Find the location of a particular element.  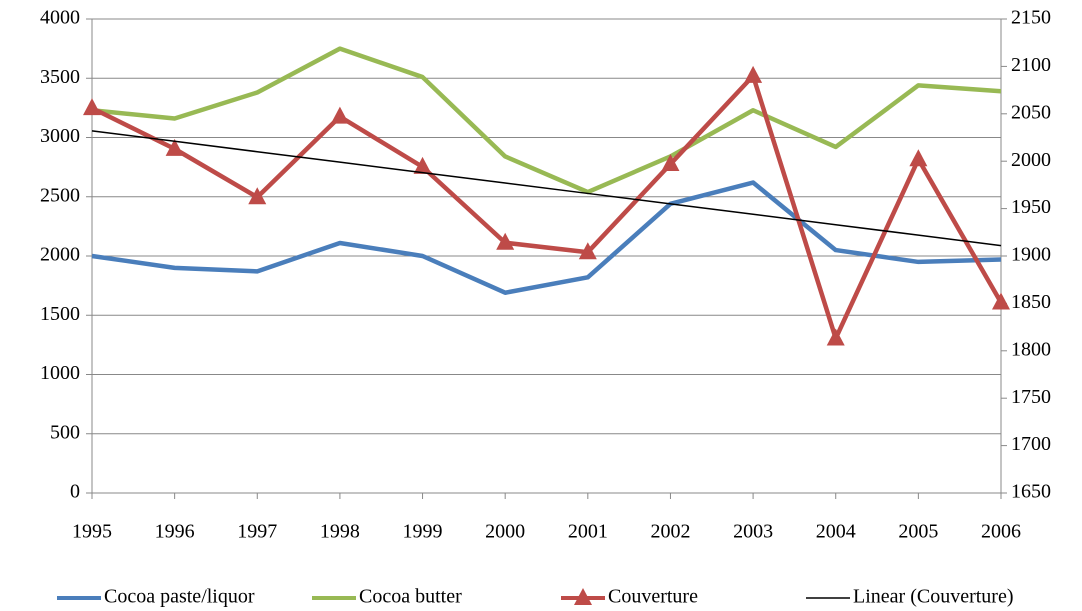

y2-tick-label: 1900 is located at coordinates (1031, 255).